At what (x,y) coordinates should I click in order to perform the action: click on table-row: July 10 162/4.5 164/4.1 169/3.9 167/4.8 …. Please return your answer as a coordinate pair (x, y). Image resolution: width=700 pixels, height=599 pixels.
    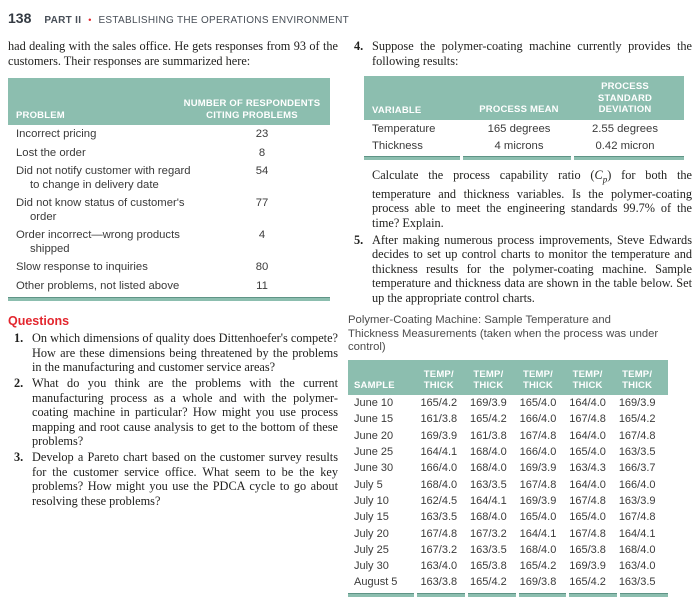
    Looking at the image, I should click on (508, 501).